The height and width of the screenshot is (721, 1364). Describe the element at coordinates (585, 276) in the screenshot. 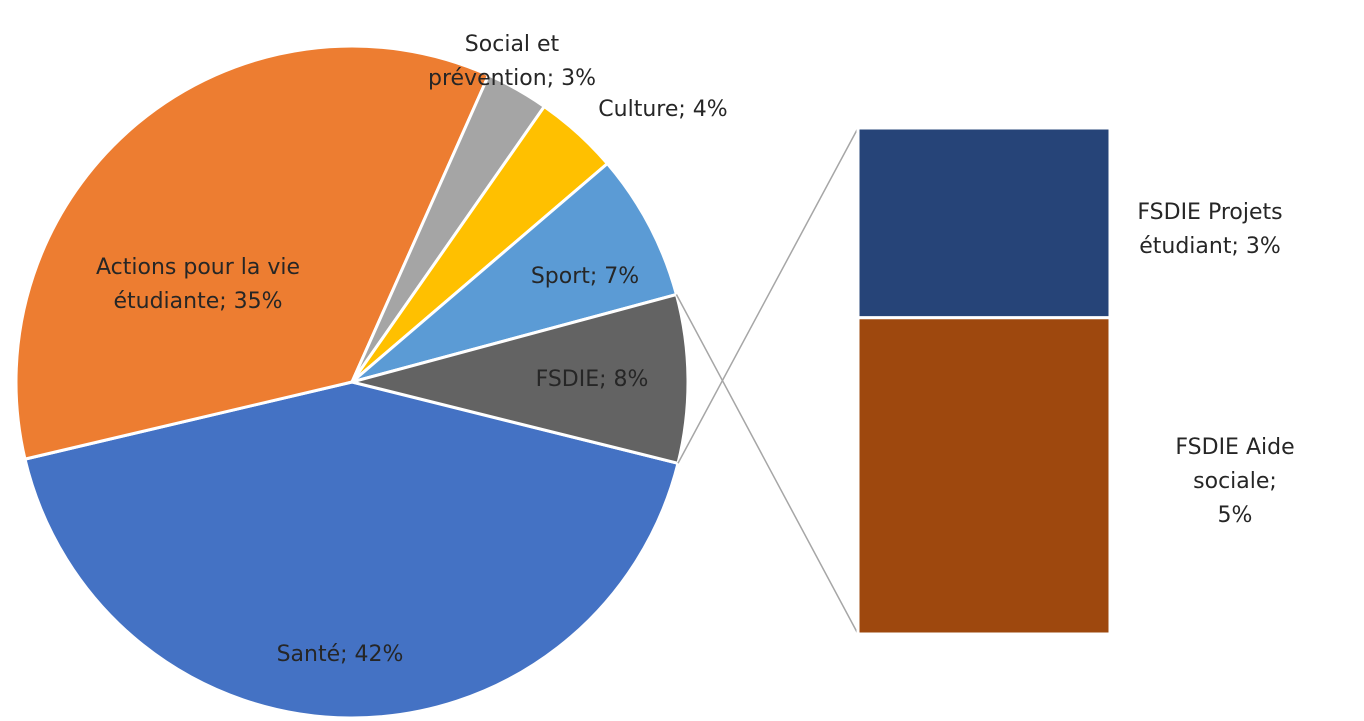

I see `slice-label: Sport; 7%` at that location.